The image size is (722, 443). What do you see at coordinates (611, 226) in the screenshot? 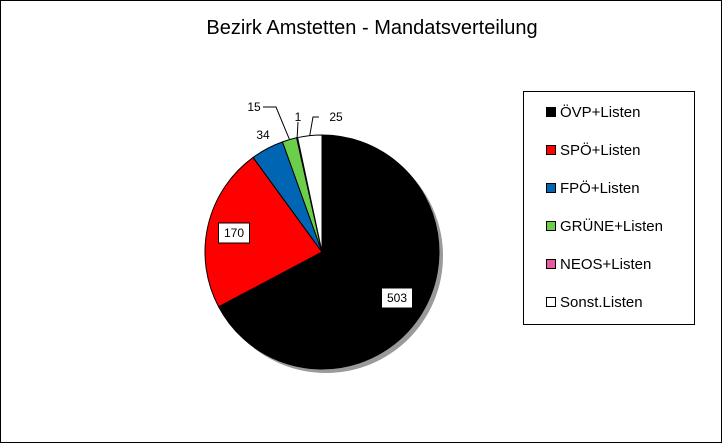
I see `legend-label-gruene-listen: GRÜNE+Listen` at bounding box center [611, 226].